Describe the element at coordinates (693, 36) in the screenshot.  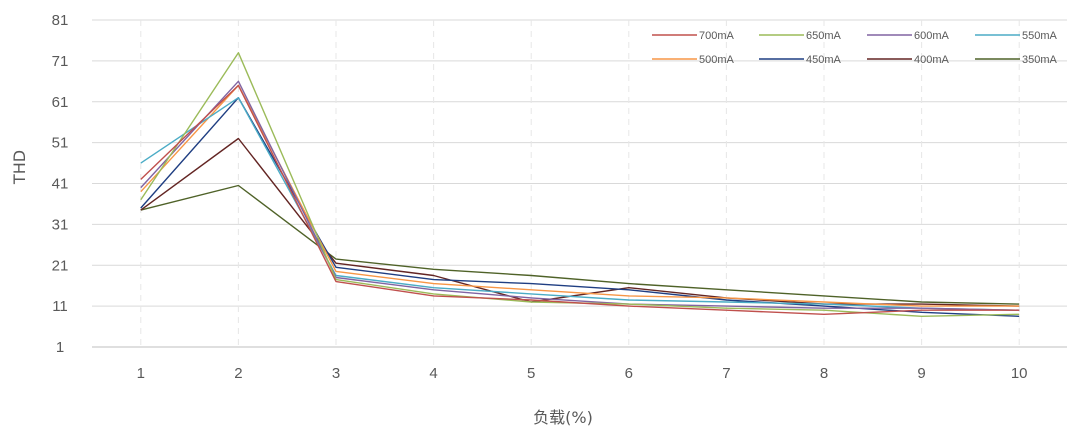
I see `legend-item: 700mA` at that location.